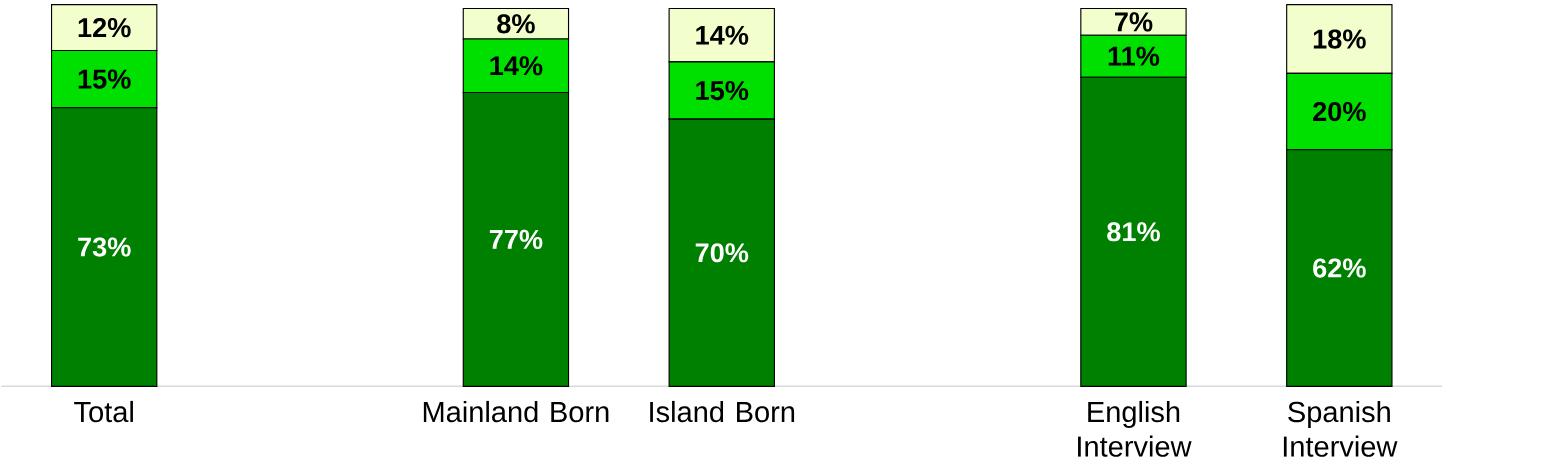 The image size is (1548, 472). I want to click on data-label: 11%, so click(1134, 56).